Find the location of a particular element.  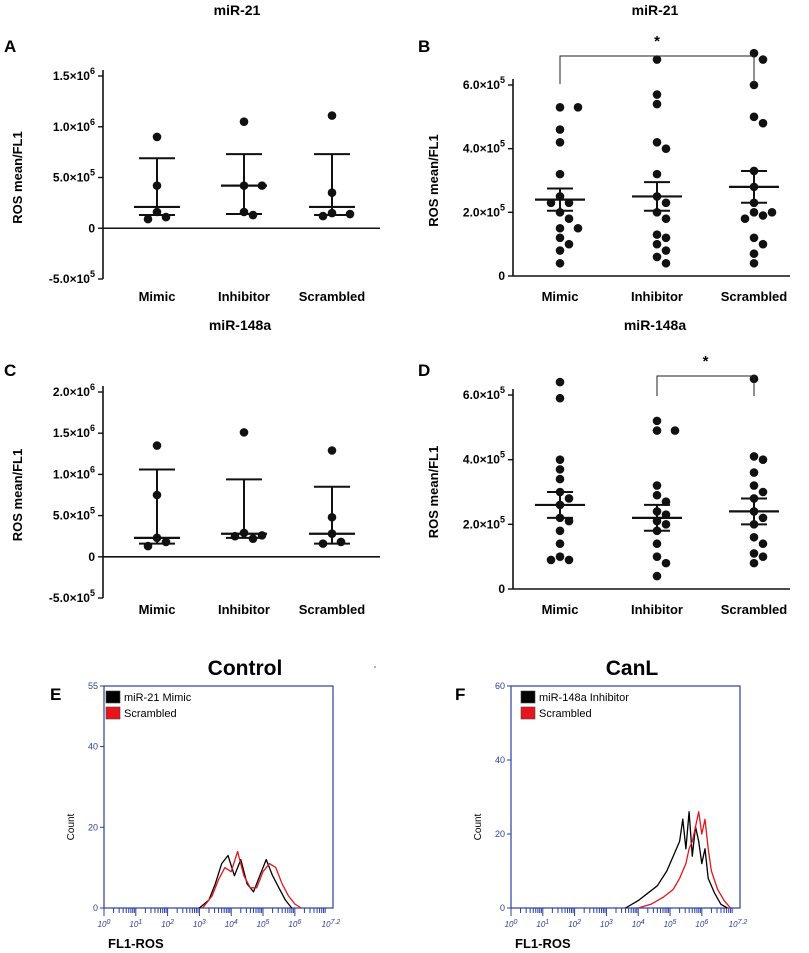

x-tick-label: 10¹ is located at coordinates (135, 924).